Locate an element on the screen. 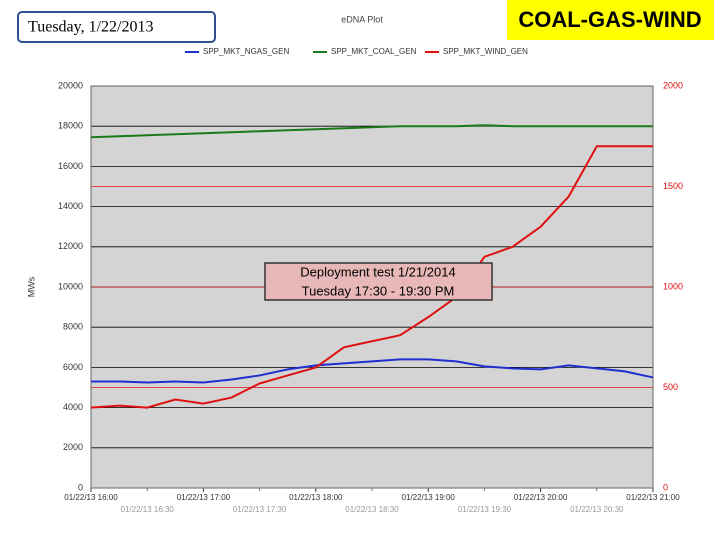 The width and height of the screenshot is (720, 540). banner-box is located at coordinates (610, 20).